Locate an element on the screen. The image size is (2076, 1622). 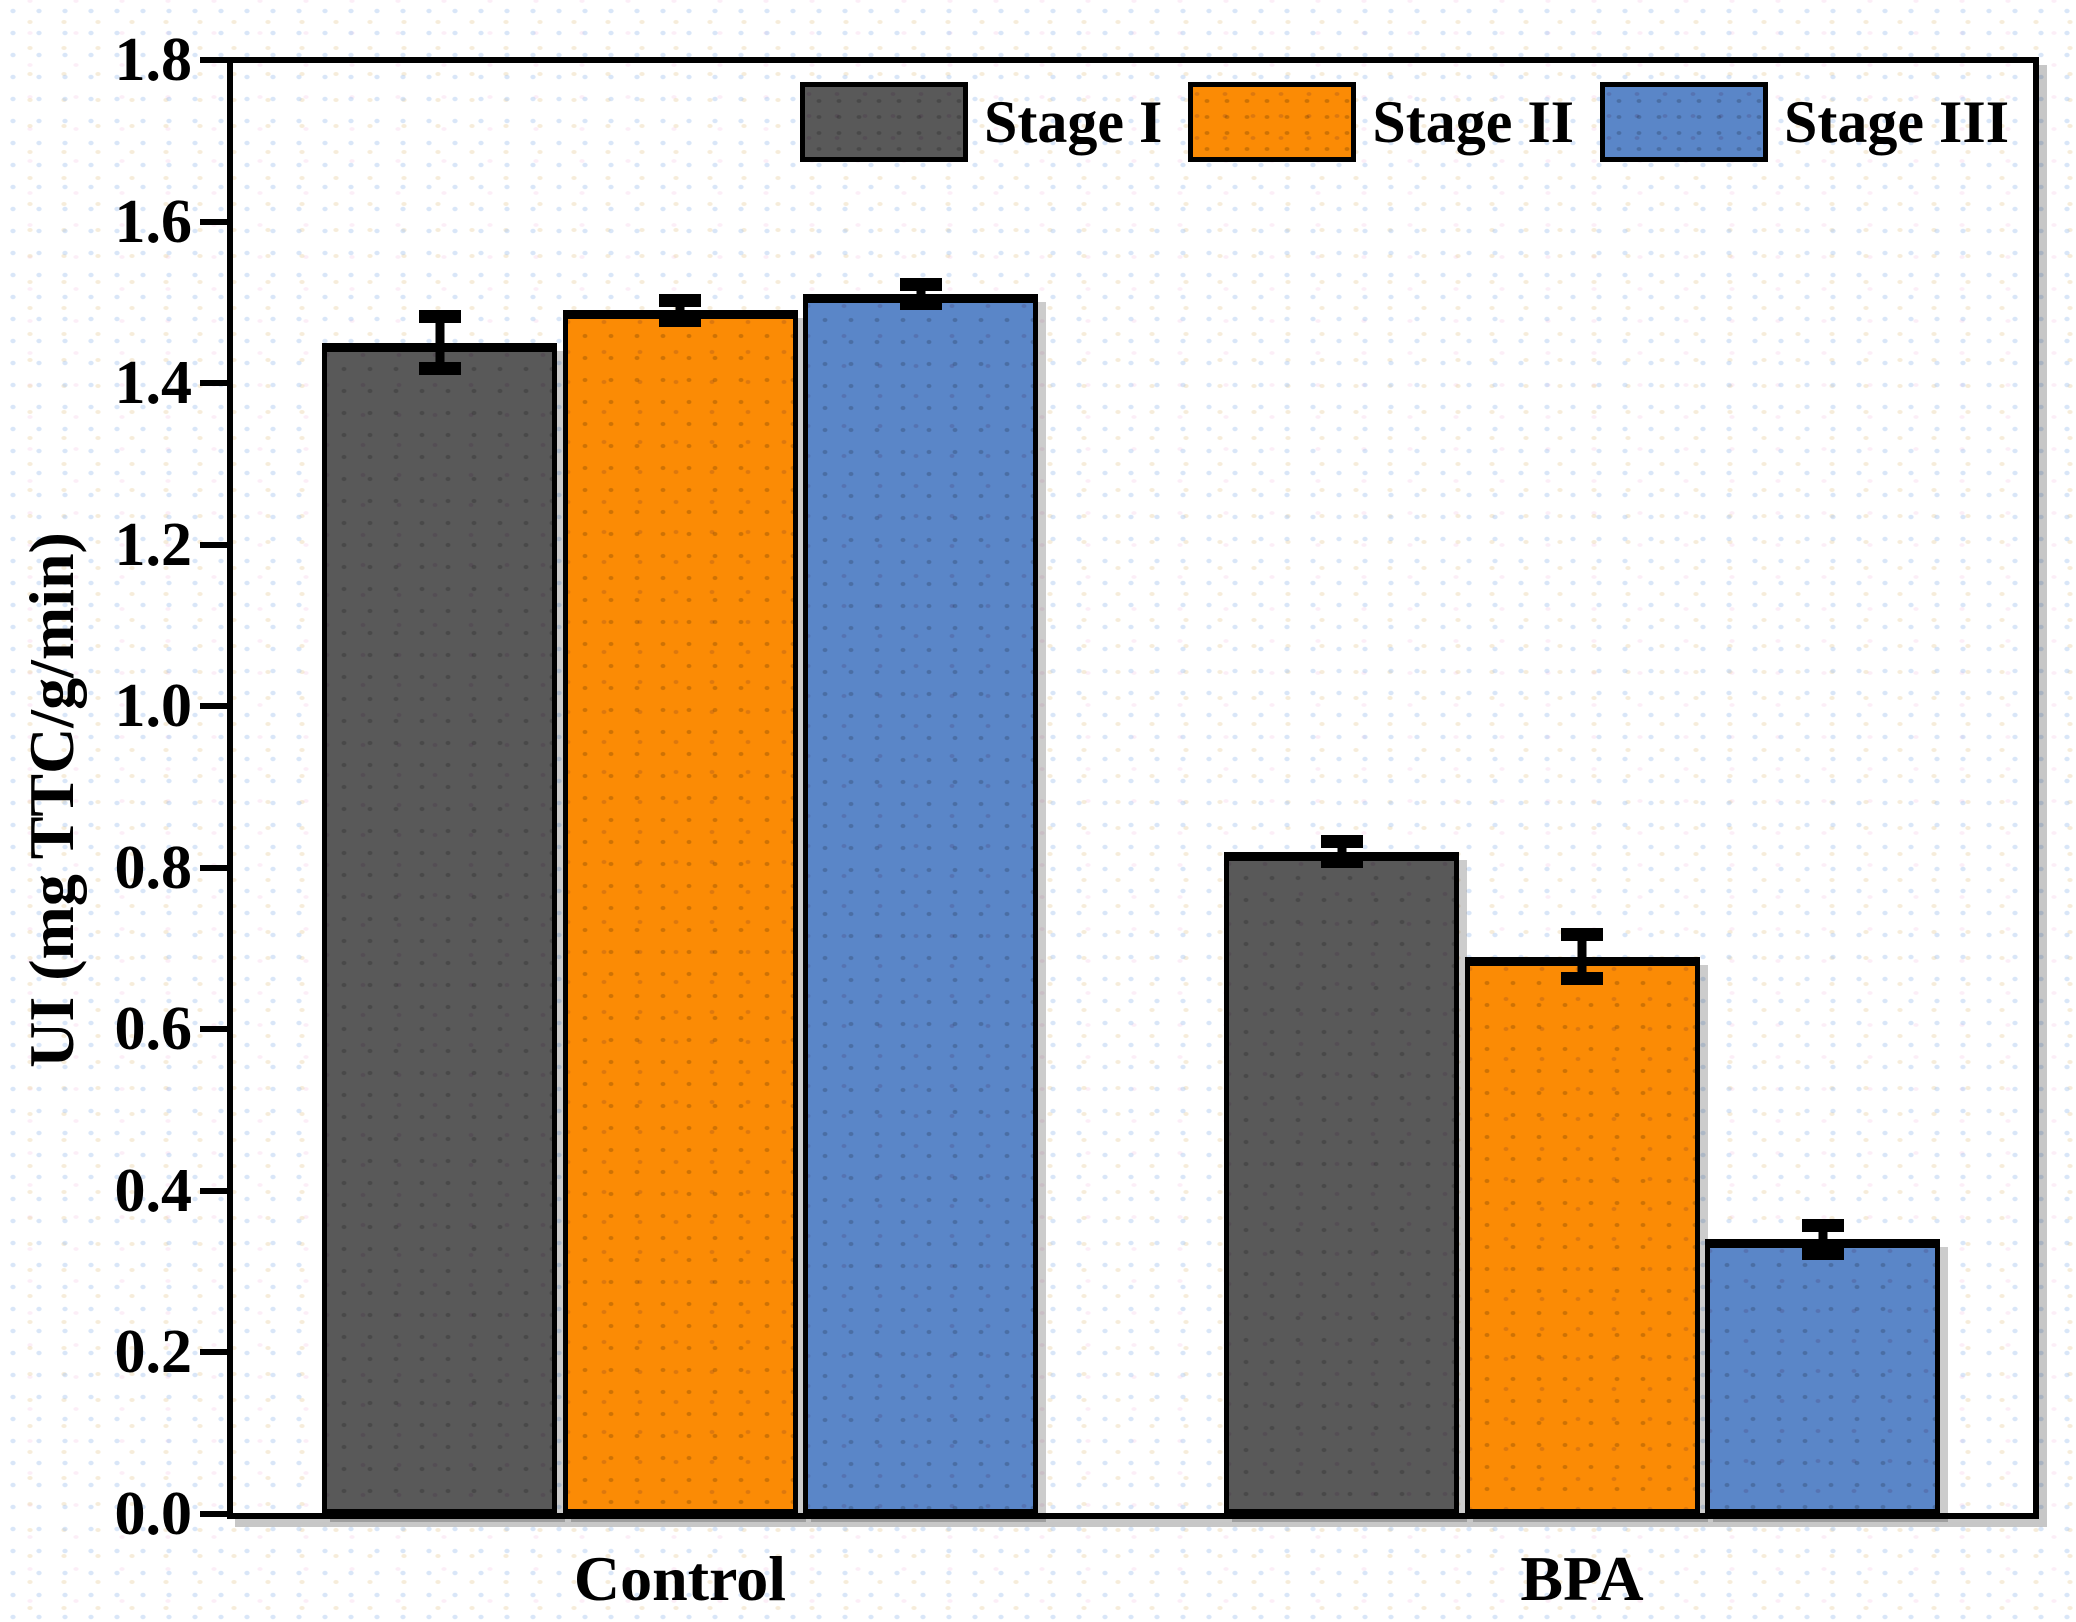
bar-stage-ii-bpa is located at coordinates (1582, 1235).